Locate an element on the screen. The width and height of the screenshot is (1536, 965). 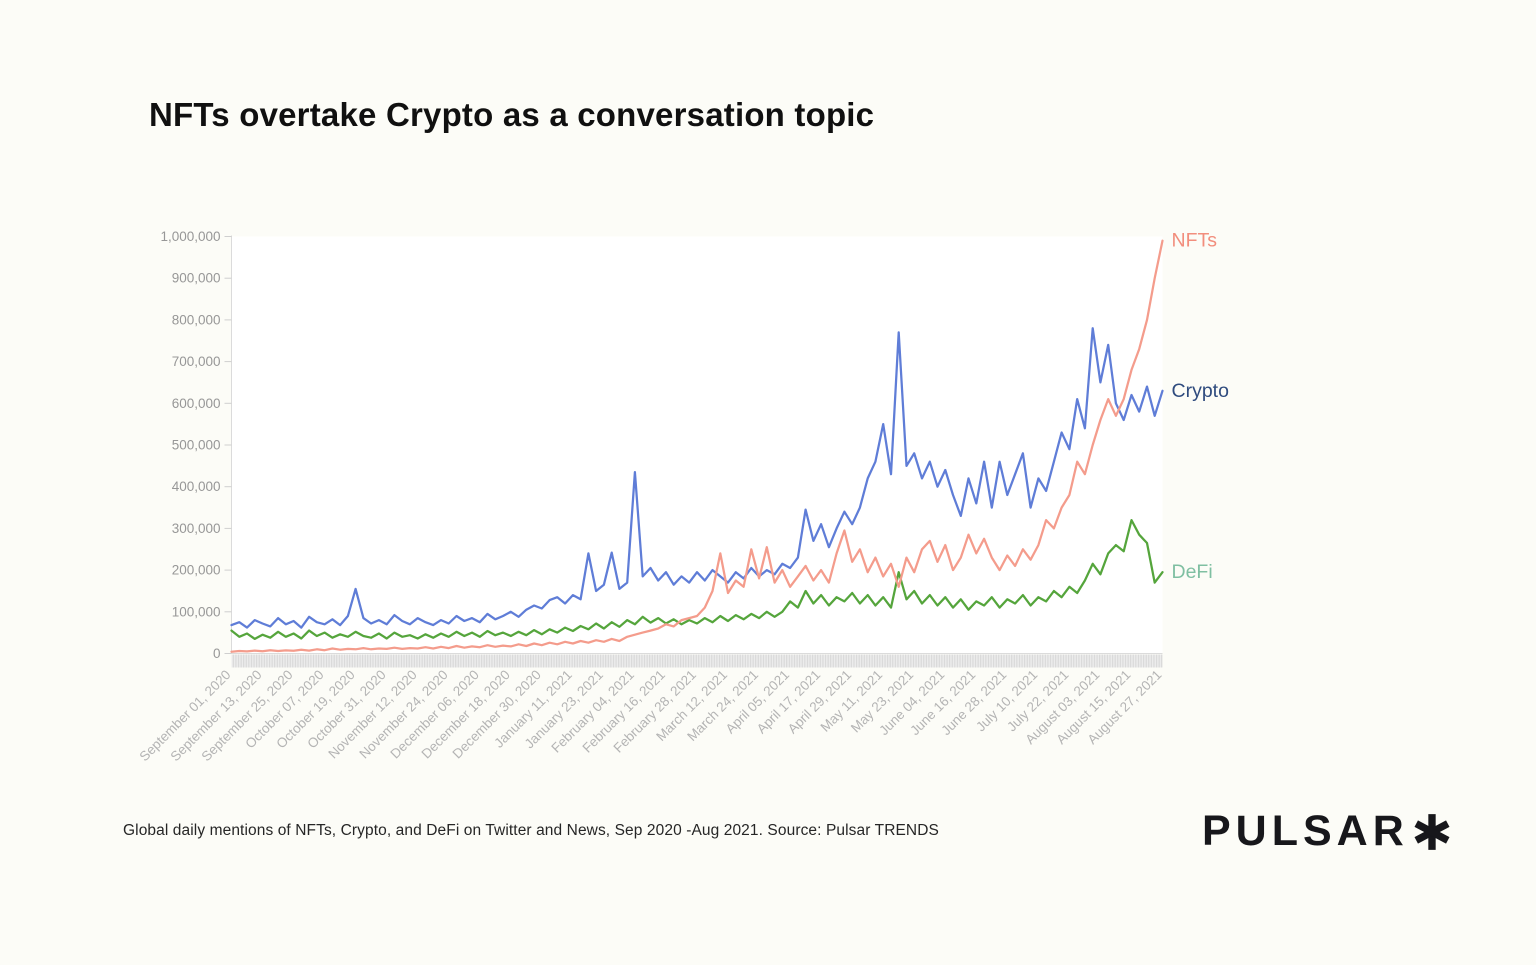
asterisk-icon is located at coordinates (1432, 831).